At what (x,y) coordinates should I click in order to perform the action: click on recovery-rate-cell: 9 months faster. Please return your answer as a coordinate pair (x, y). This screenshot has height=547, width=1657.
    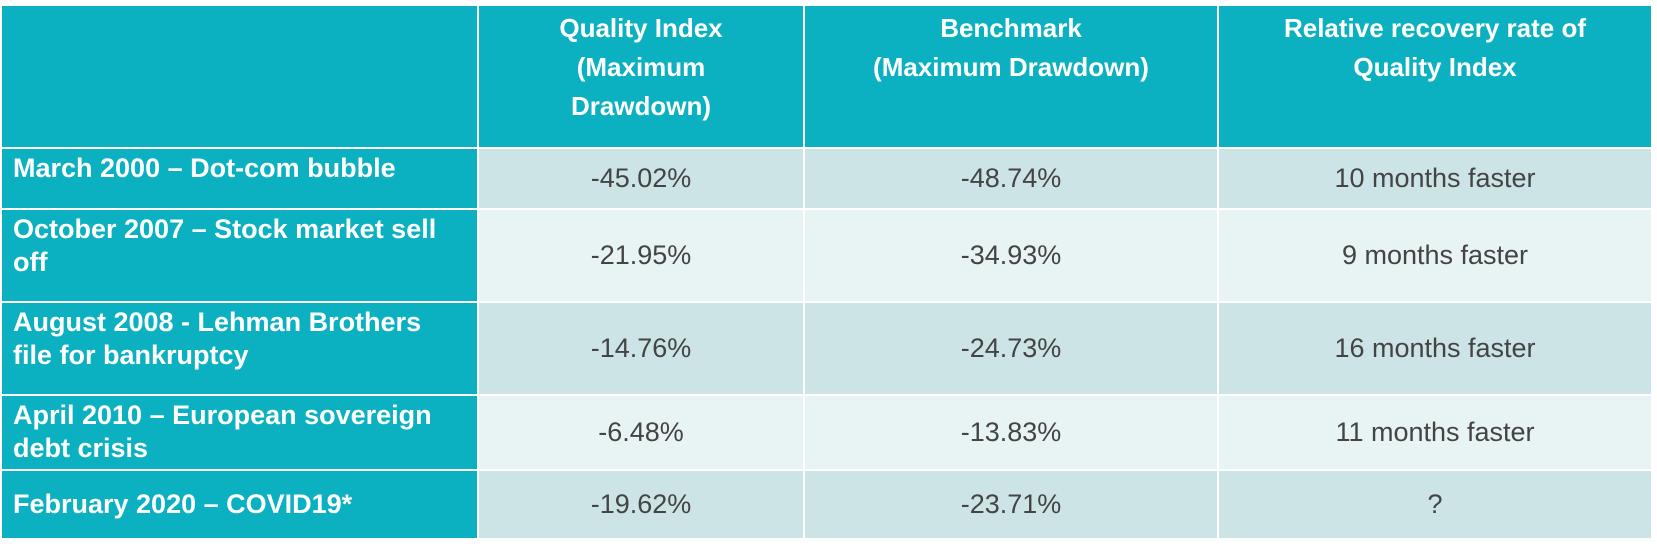
    Looking at the image, I should click on (1435, 255).